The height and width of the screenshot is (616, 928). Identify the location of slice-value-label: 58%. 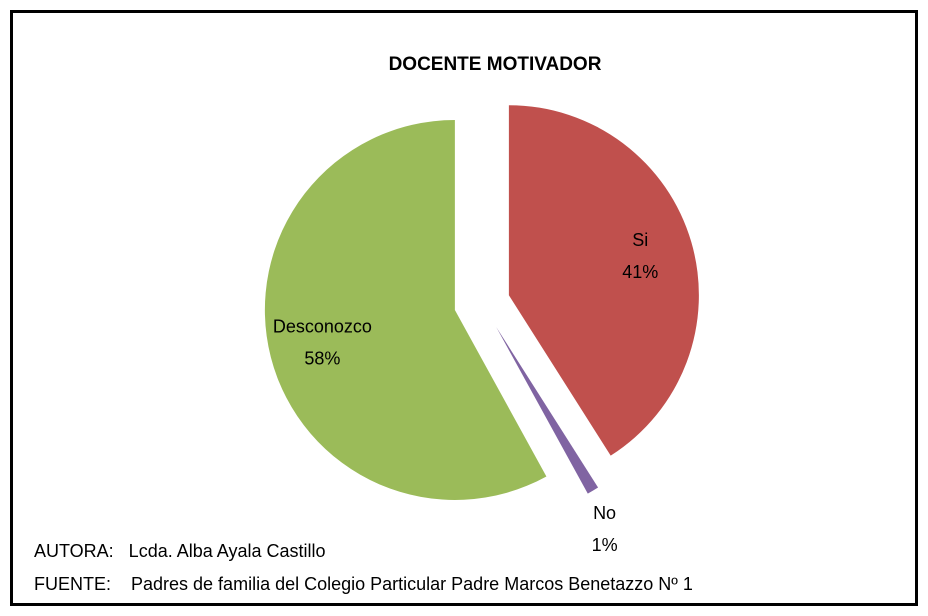
(322, 359).